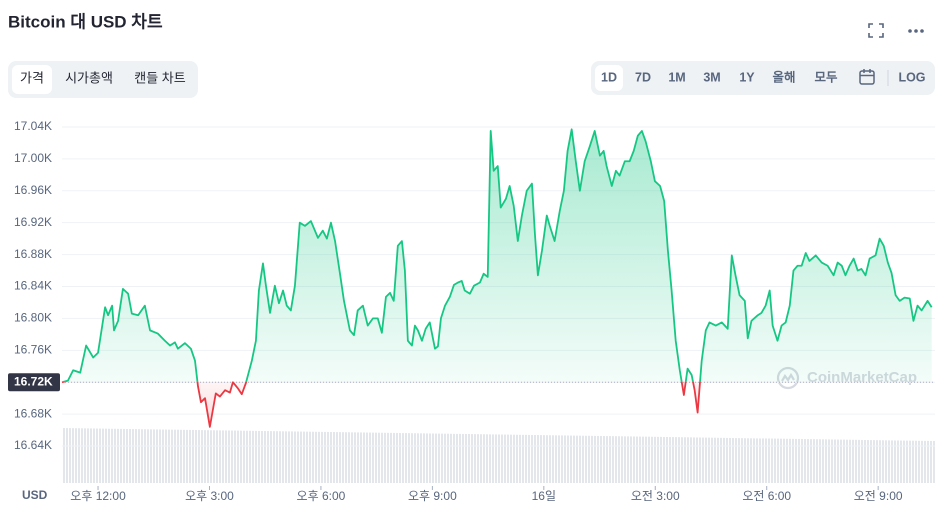 This screenshot has height=509, width=941. Describe the element at coordinates (33, 158) in the screenshot. I see `y-tick-label: 17.00K` at that location.